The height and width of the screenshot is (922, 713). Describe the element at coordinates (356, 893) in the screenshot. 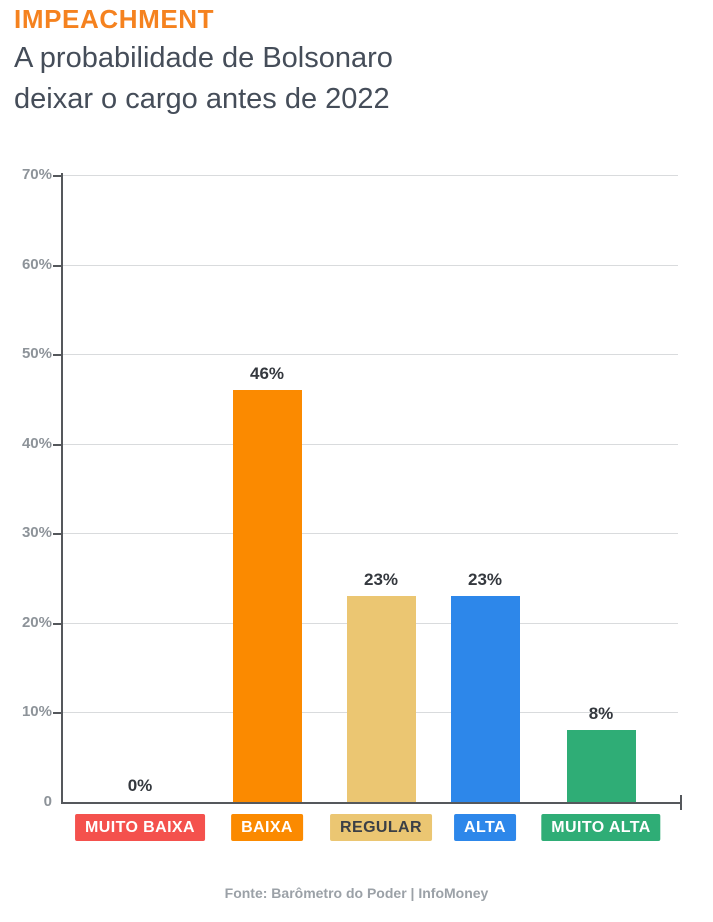

I see `source-note: Fonte: Barômetro do Poder | InfoMoney` at that location.